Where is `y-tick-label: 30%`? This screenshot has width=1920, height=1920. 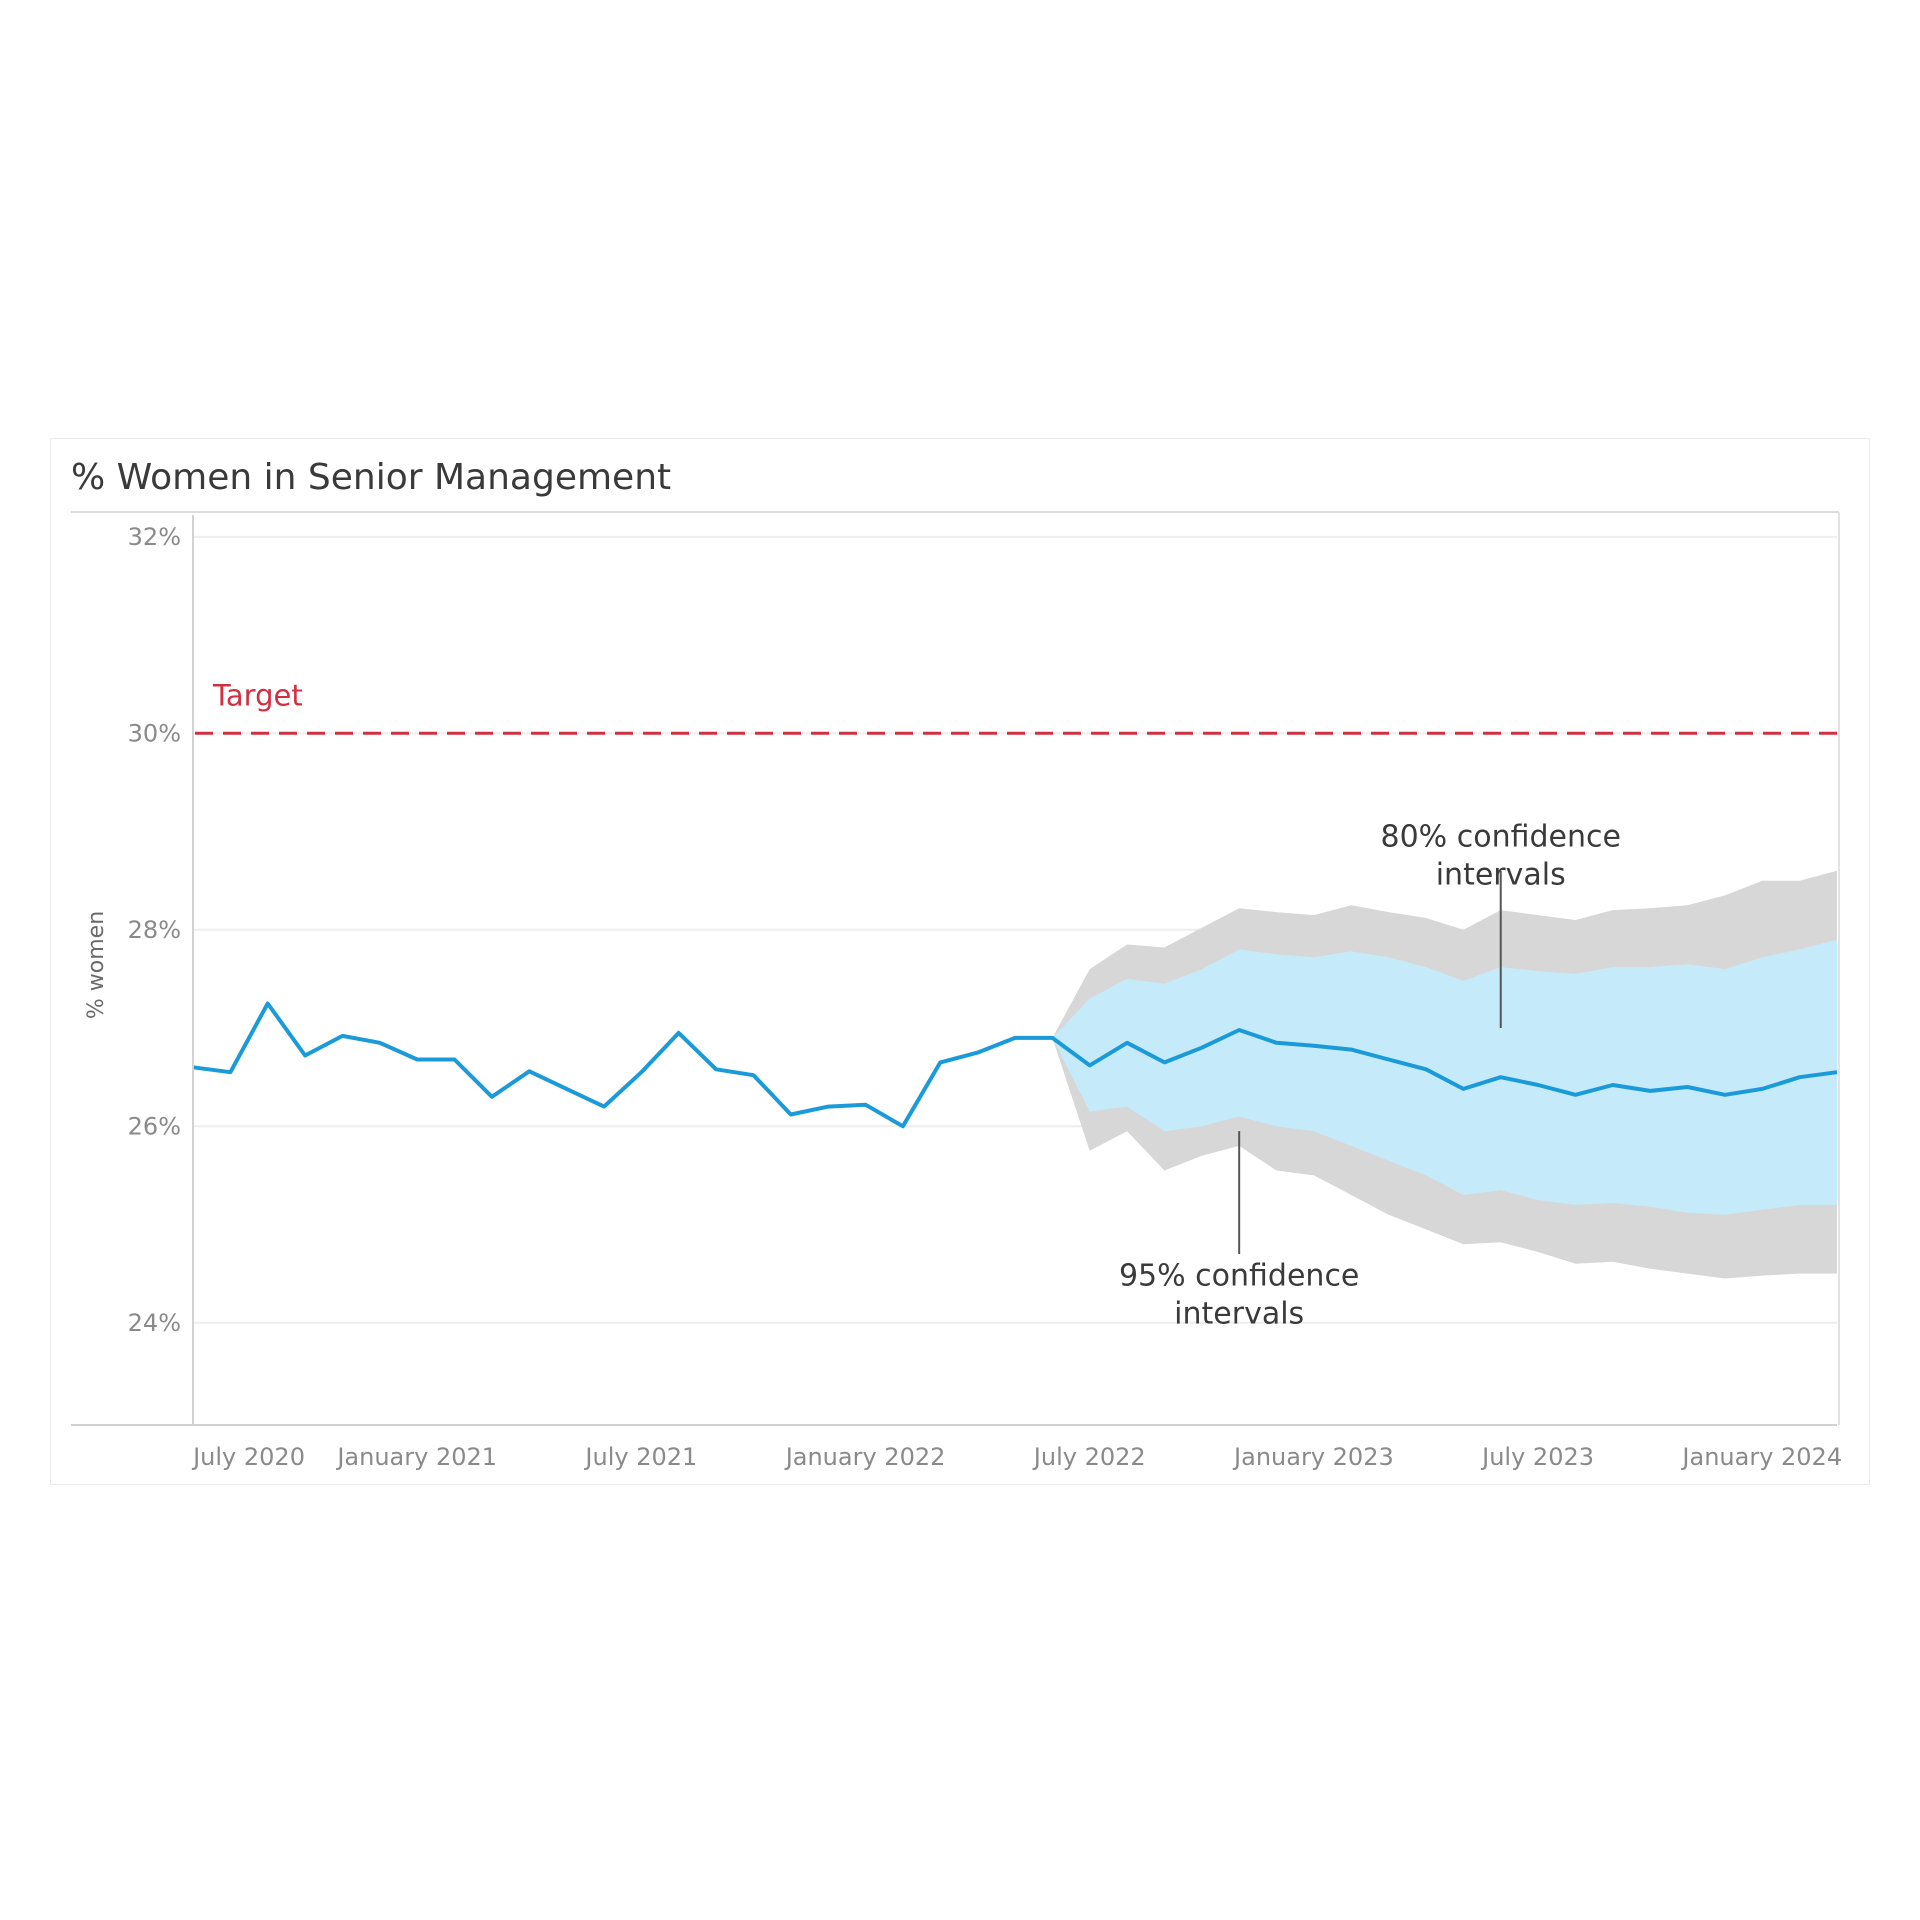
y-tick-label: 30% is located at coordinates (154, 733).